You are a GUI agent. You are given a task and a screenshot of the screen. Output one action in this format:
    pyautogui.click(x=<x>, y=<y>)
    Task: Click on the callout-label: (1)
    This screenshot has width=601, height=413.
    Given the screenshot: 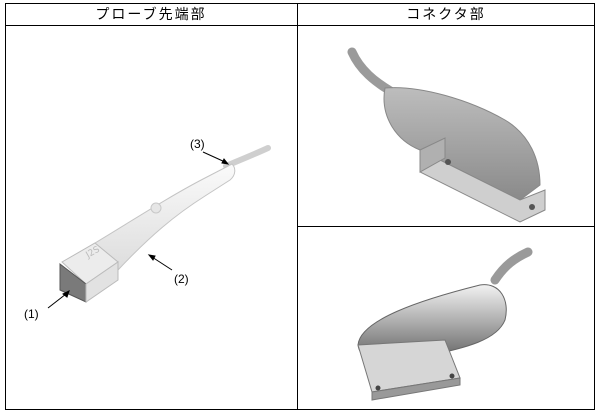 What is the action you would take?
    pyautogui.click(x=31, y=314)
    